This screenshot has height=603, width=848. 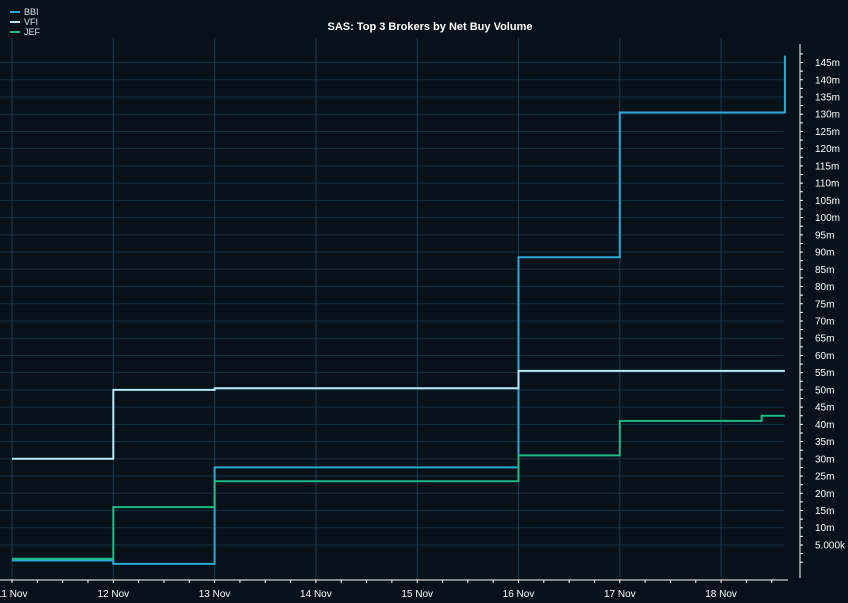 What do you see at coordinates (824, 408) in the screenshot?
I see `y-tick-label: 45m` at bounding box center [824, 408].